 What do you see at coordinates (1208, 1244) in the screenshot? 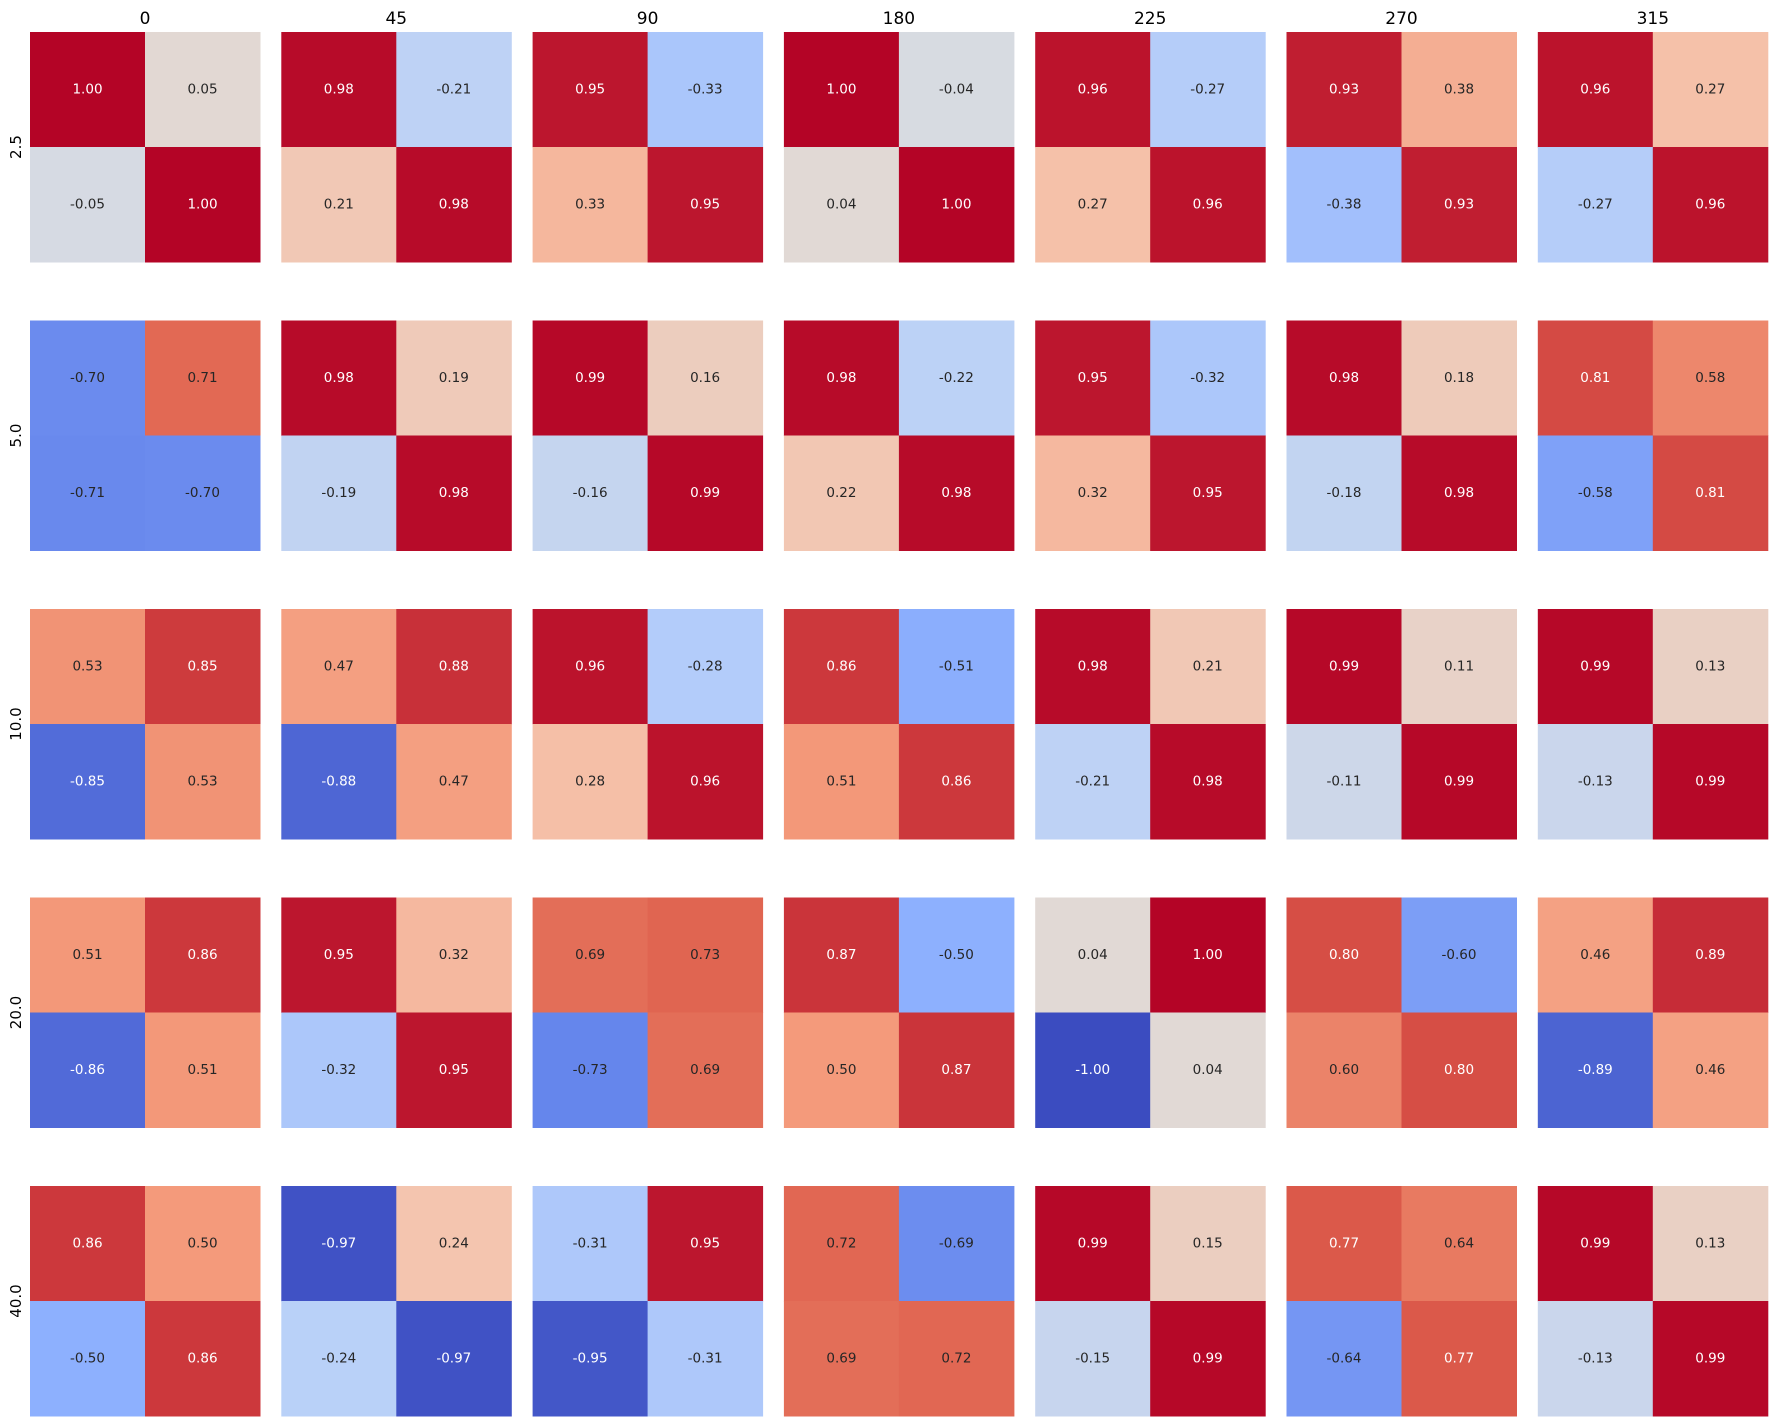
I see `cell-value-label: 0.15` at bounding box center [1208, 1244].